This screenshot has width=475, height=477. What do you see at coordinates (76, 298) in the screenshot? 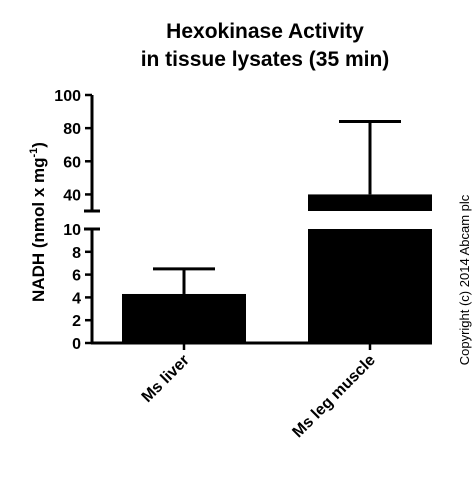
I see `y-tick-label-4: 4` at bounding box center [76, 298].